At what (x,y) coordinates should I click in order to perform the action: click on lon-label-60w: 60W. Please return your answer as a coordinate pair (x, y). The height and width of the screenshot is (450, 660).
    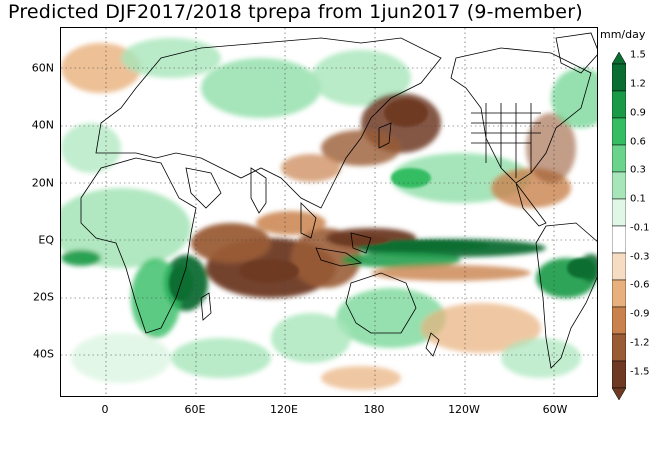
    Looking at the image, I should click on (555, 409).